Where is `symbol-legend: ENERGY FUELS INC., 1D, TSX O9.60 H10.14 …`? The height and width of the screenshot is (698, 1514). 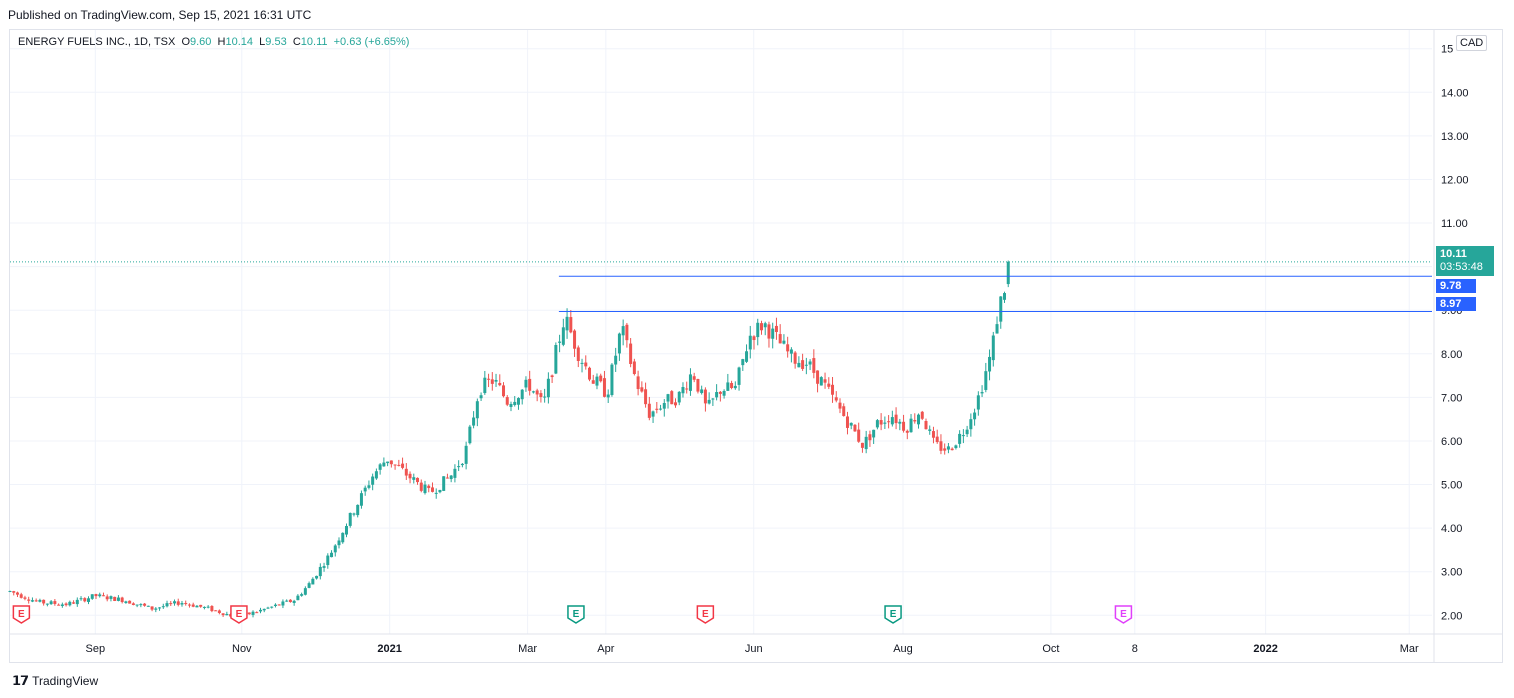
symbol-legend: ENERGY FUELS INC., 1D, TSX O9.60 H10.14 … is located at coordinates (213, 42).